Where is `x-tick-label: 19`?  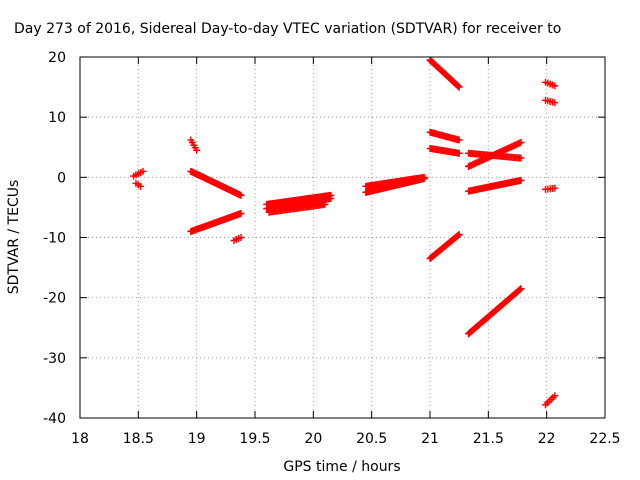
x-tick-label: 19 is located at coordinates (197, 439).